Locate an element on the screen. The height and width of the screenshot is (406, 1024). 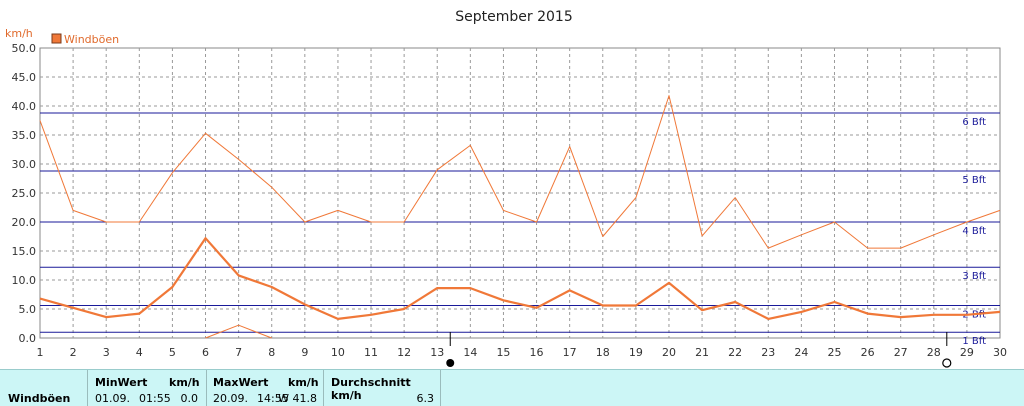
x-tick-label: 20 is located at coordinates (669, 352).